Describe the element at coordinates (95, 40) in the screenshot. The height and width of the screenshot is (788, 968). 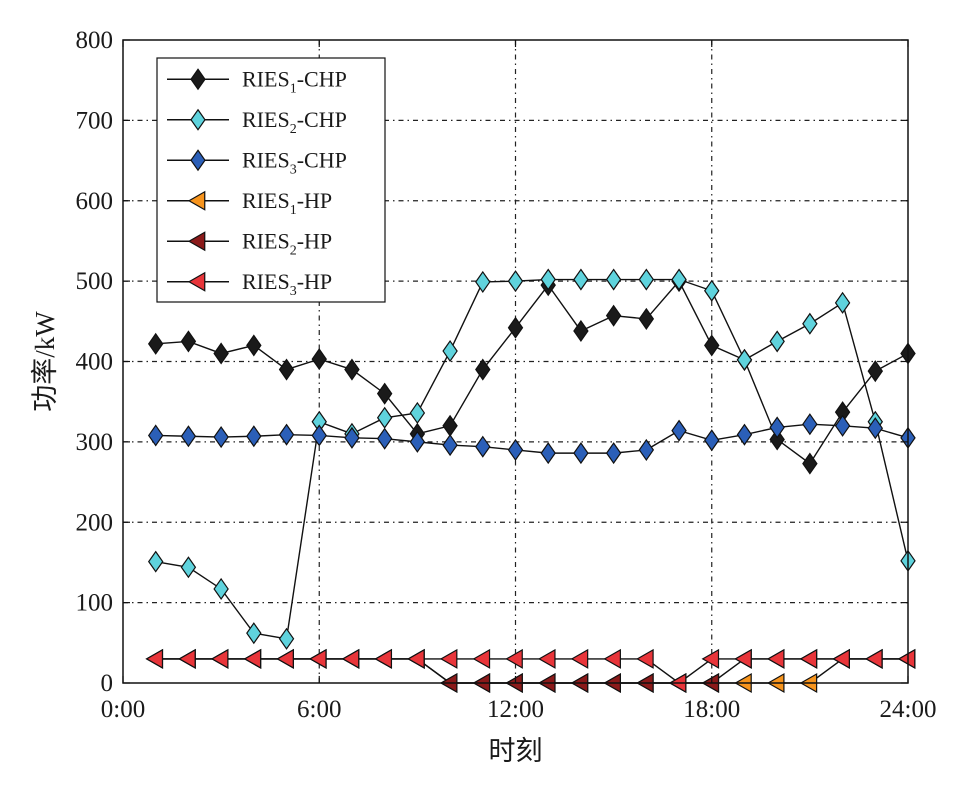
I see `y-tick-label: 800` at that location.